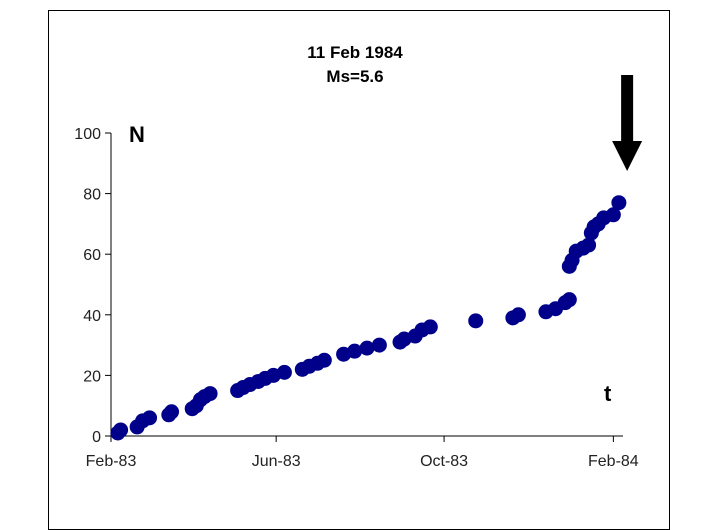  Describe the element at coordinates (93, 286) in the screenshot. I see `y-axis: 0 20 40 60 80 100` at that location.